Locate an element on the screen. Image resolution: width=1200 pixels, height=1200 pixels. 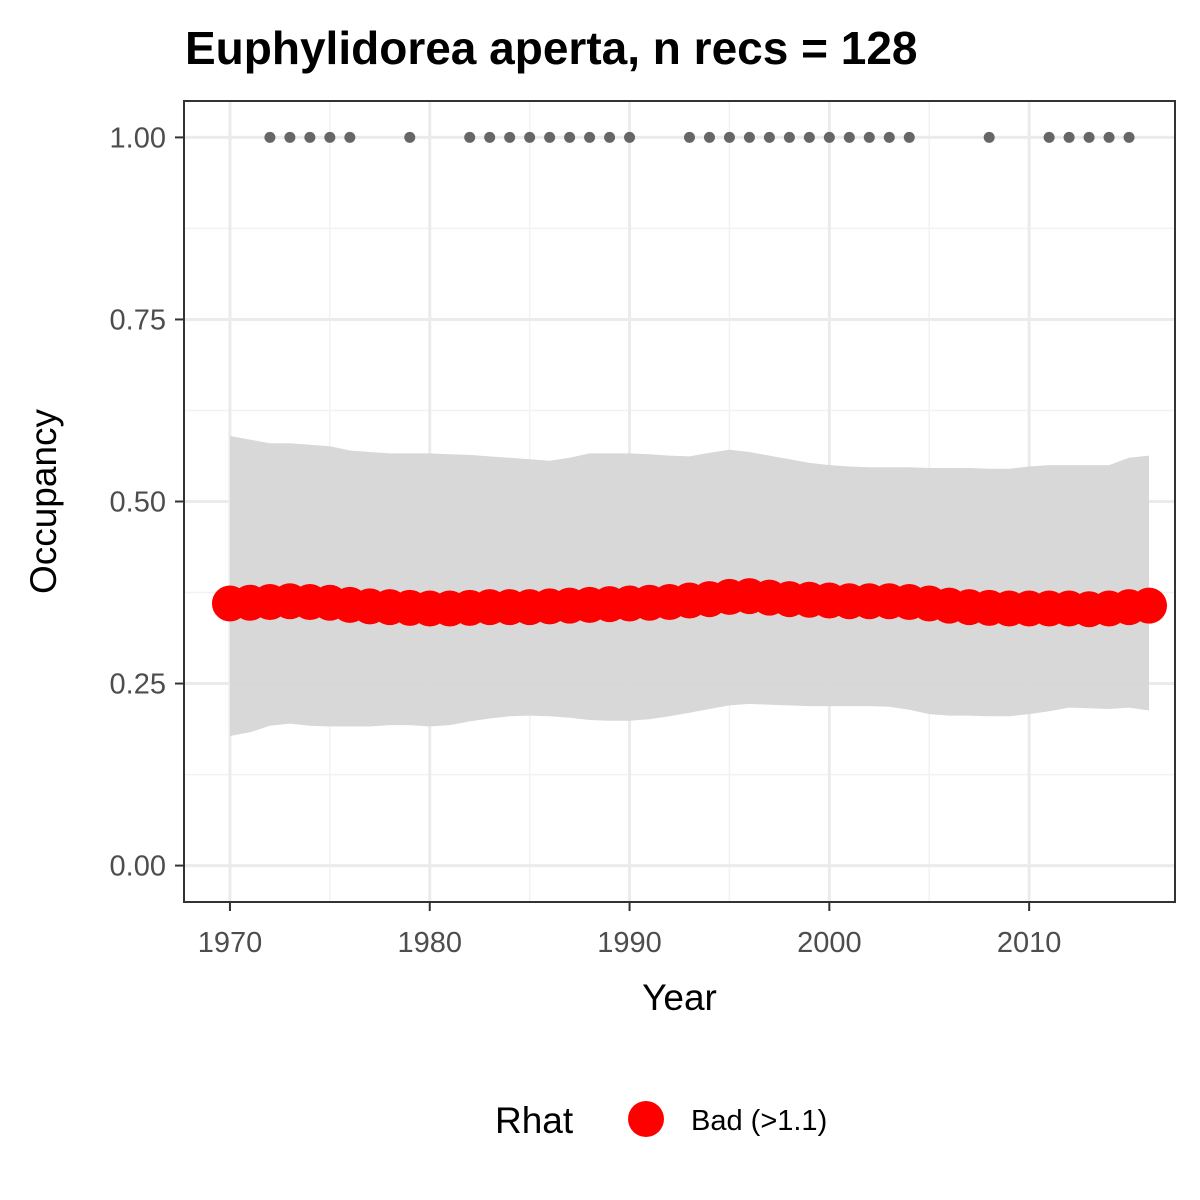
legend-title: Rhat is located at coordinates (534, 1120).